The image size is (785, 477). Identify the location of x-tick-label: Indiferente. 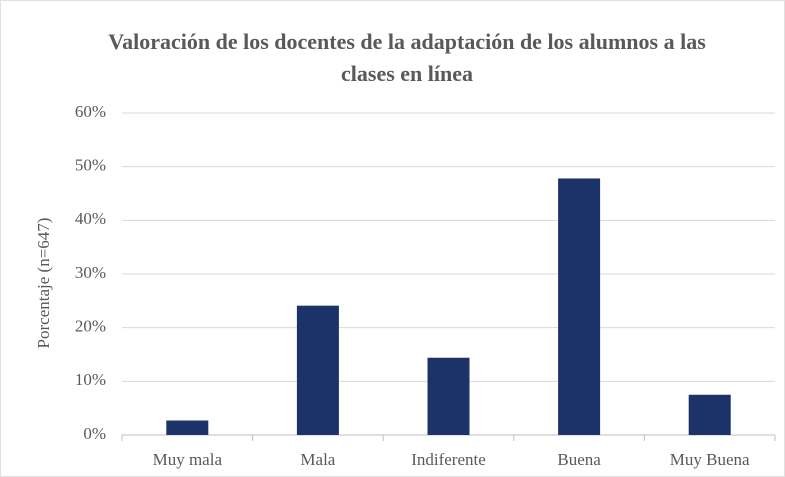
(448, 459).